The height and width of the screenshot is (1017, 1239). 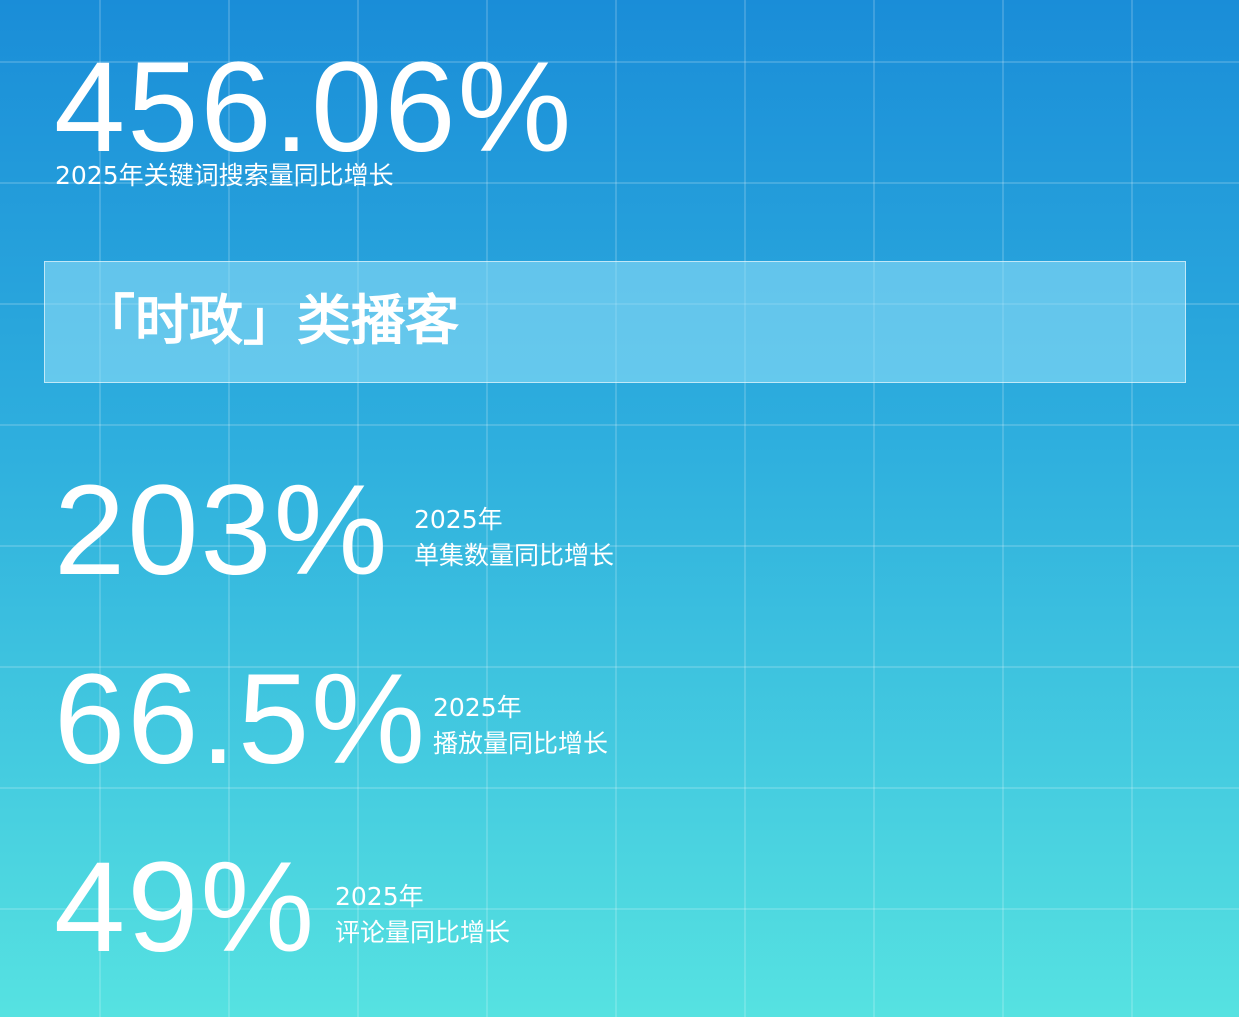 What do you see at coordinates (423, 932) in the screenshot?
I see `stat-caption: 评论量同比增长` at bounding box center [423, 932].